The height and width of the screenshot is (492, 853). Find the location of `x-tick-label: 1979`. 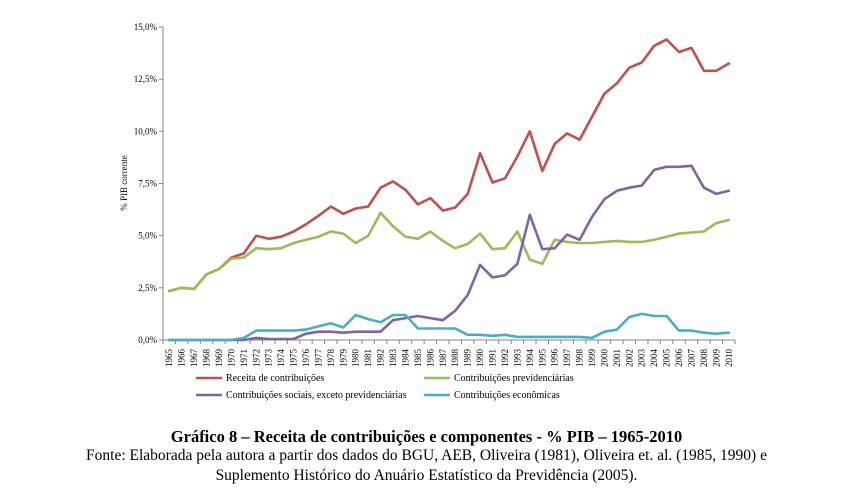

x-tick-label: 1979 is located at coordinates (343, 358).